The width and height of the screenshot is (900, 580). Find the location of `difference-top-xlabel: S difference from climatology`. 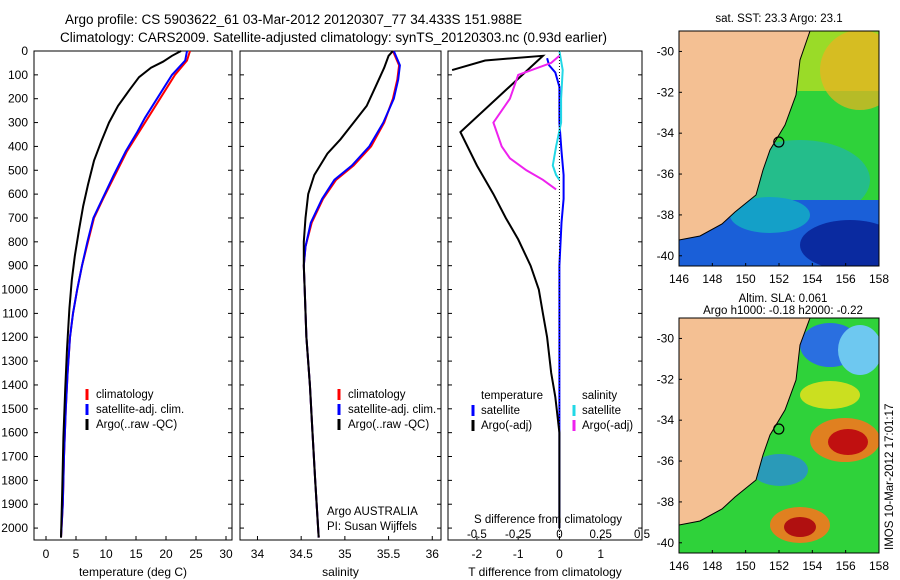

difference-top-xlabel: S difference from climatology is located at coordinates (548, 520).